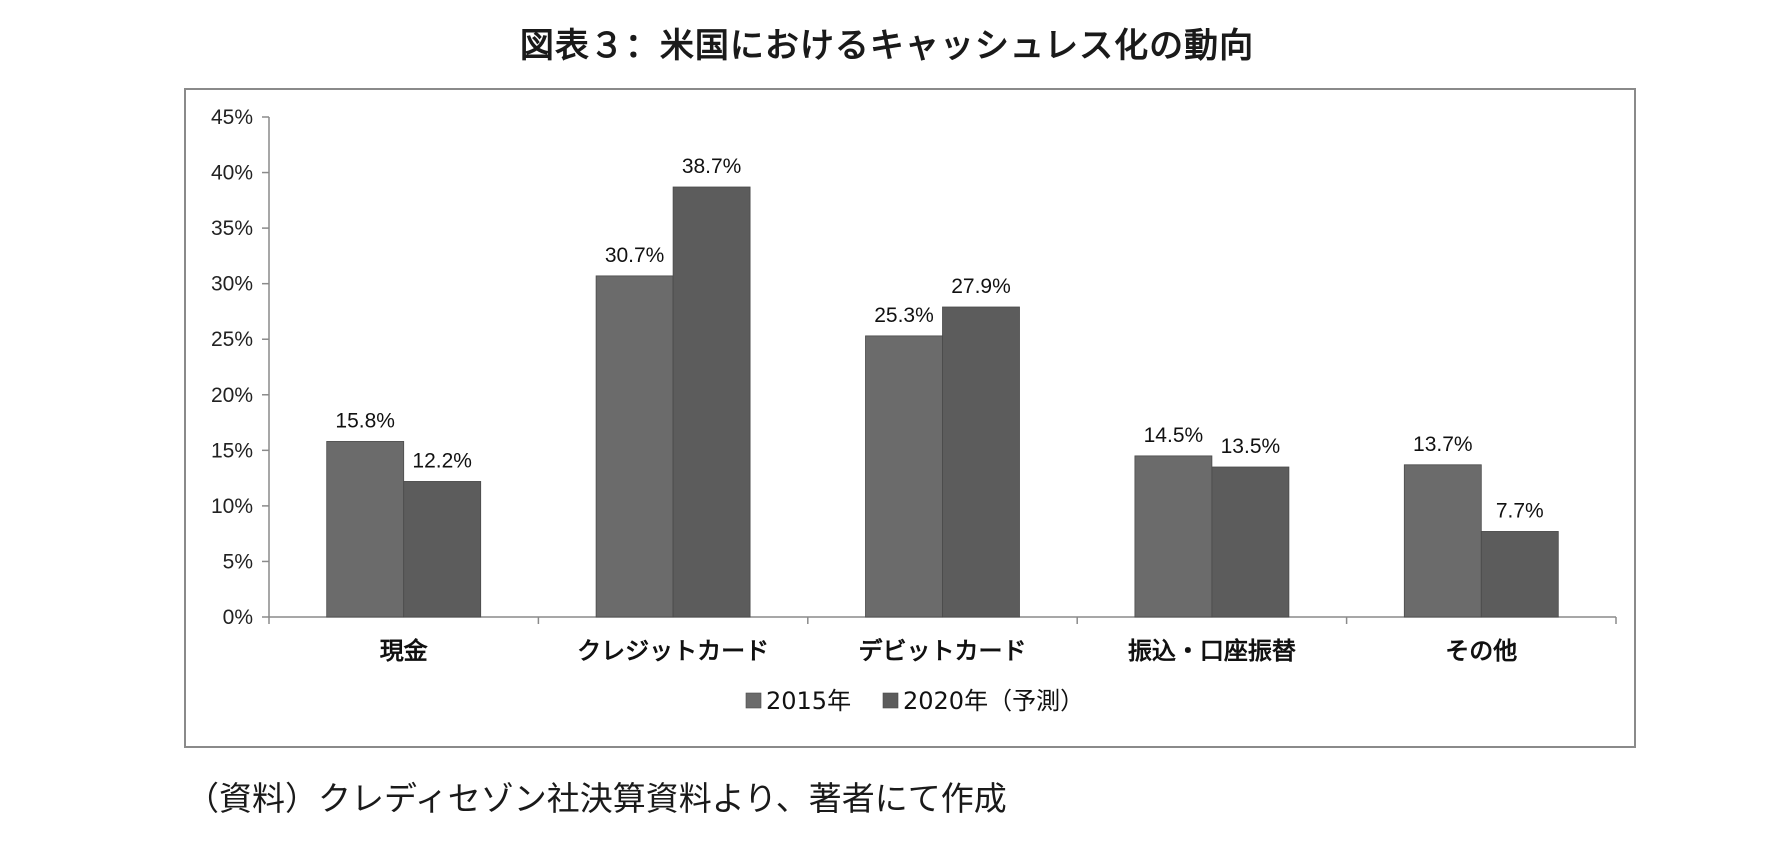 This screenshot has height=842, width=1774. Describe the element at coordinates (1481, 651) in the screenshot. I see `category-label: その他` at that location.